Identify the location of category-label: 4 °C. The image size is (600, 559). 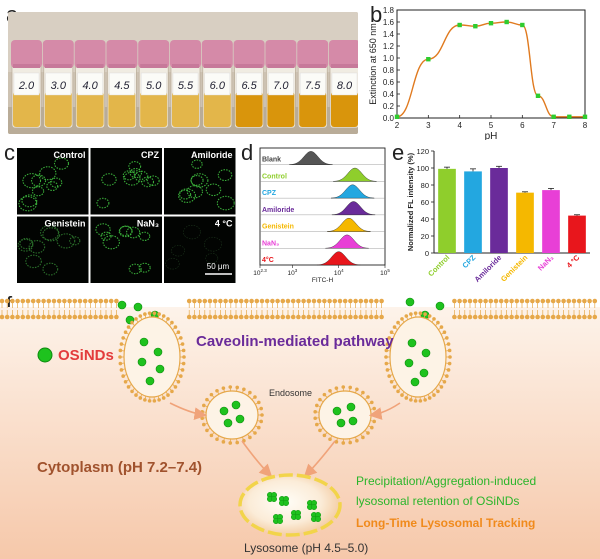
(573, 261).